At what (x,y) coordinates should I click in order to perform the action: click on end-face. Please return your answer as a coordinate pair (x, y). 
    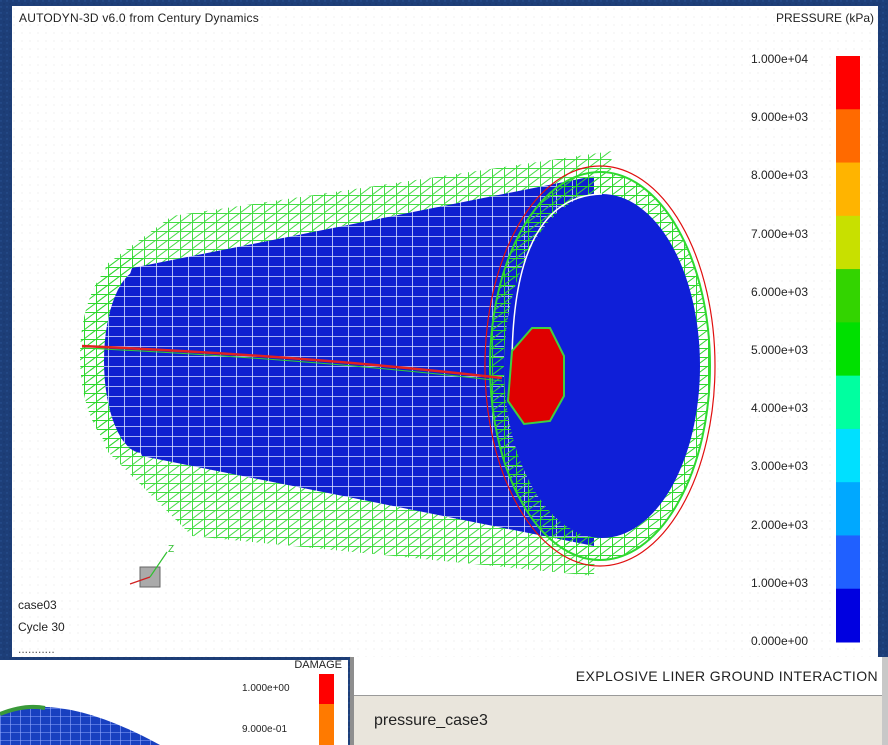
    Looking at the image, I should click on (602, 366).